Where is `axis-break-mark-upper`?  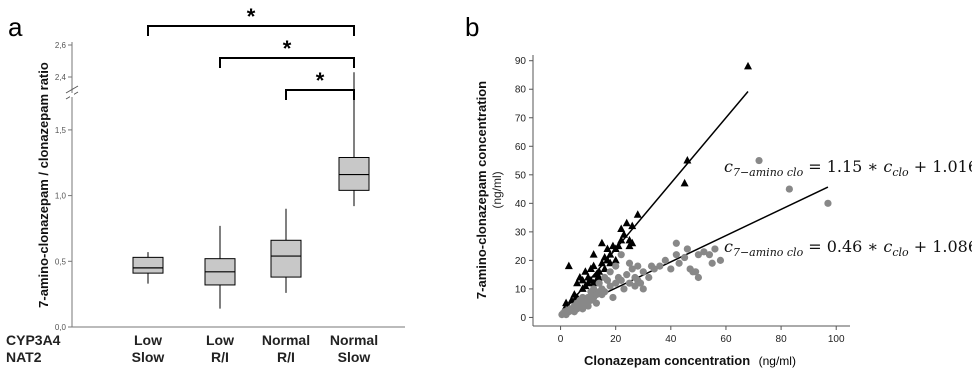 axis-break-mark-upper is located at coordinates (72, 89).